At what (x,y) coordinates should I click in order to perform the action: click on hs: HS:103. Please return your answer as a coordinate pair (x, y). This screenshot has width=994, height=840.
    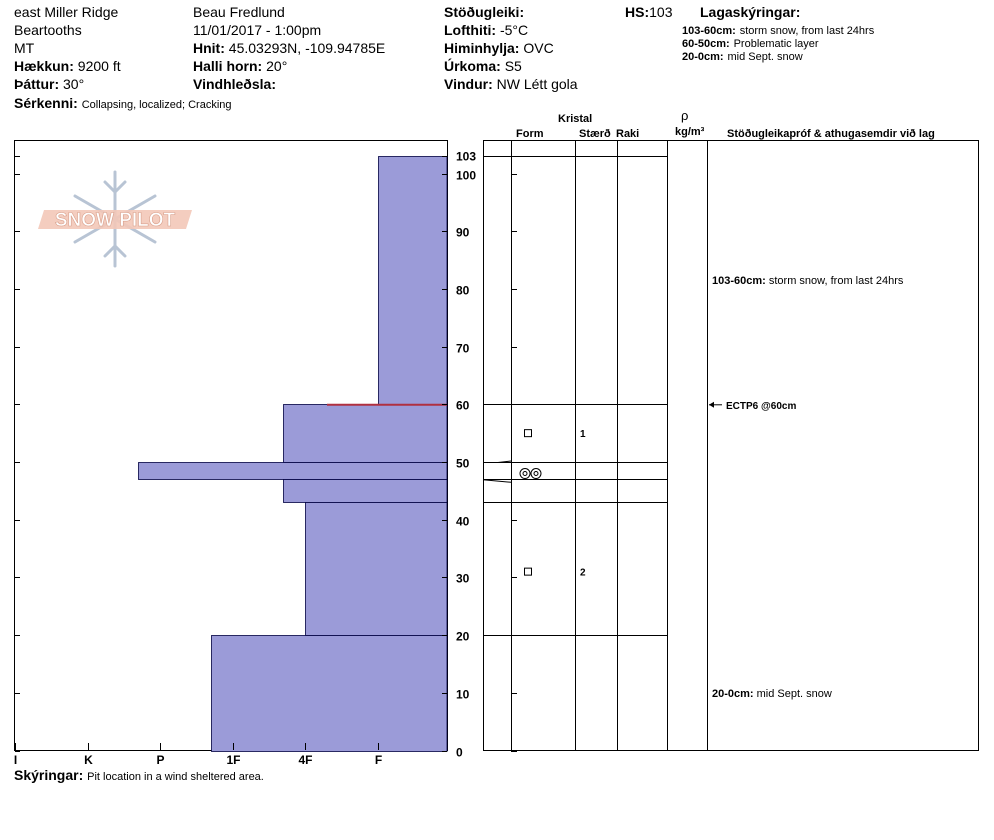
    Looking at the image, I should click on (648, 12).